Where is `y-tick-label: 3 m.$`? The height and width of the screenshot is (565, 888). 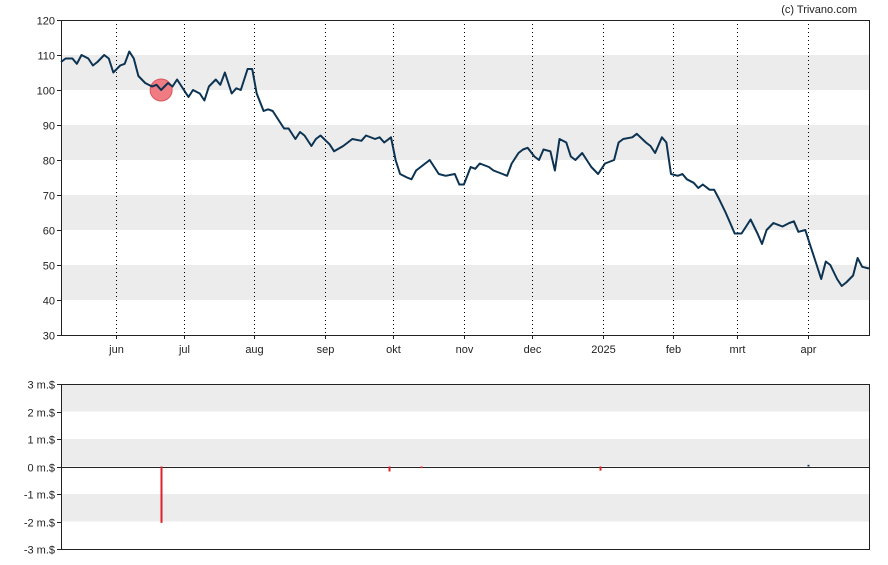 y-tick-label: 3 m.$ is located at coordinates (41, 386).